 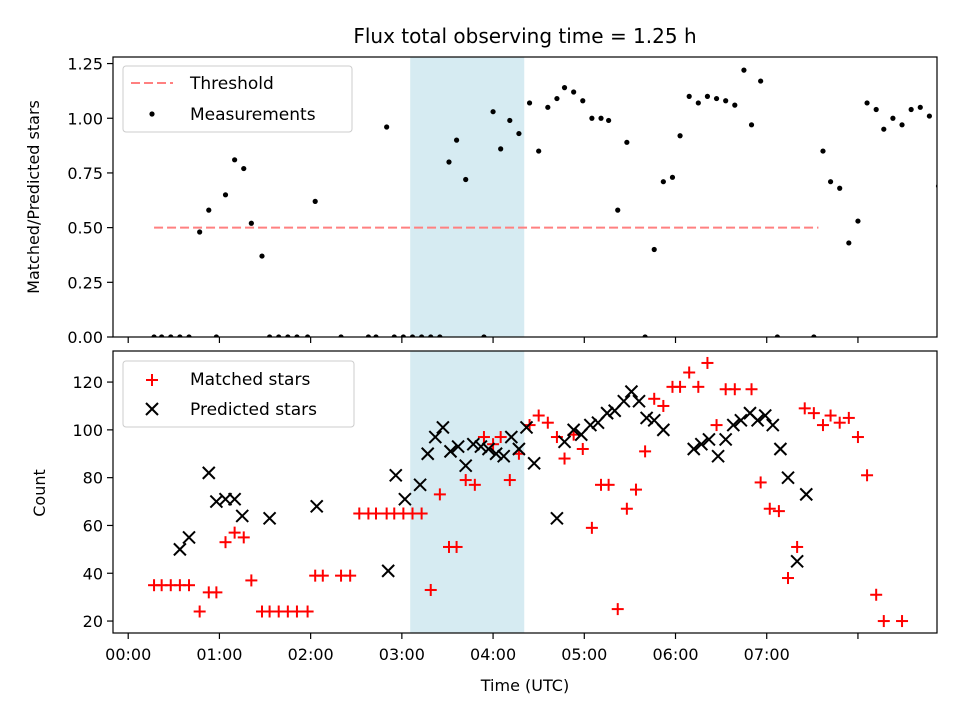 What do you see at coordinates (85, 228) in the screenshot?
I see `top-ytick-label: 0.50` at bounding box center [85, 228].